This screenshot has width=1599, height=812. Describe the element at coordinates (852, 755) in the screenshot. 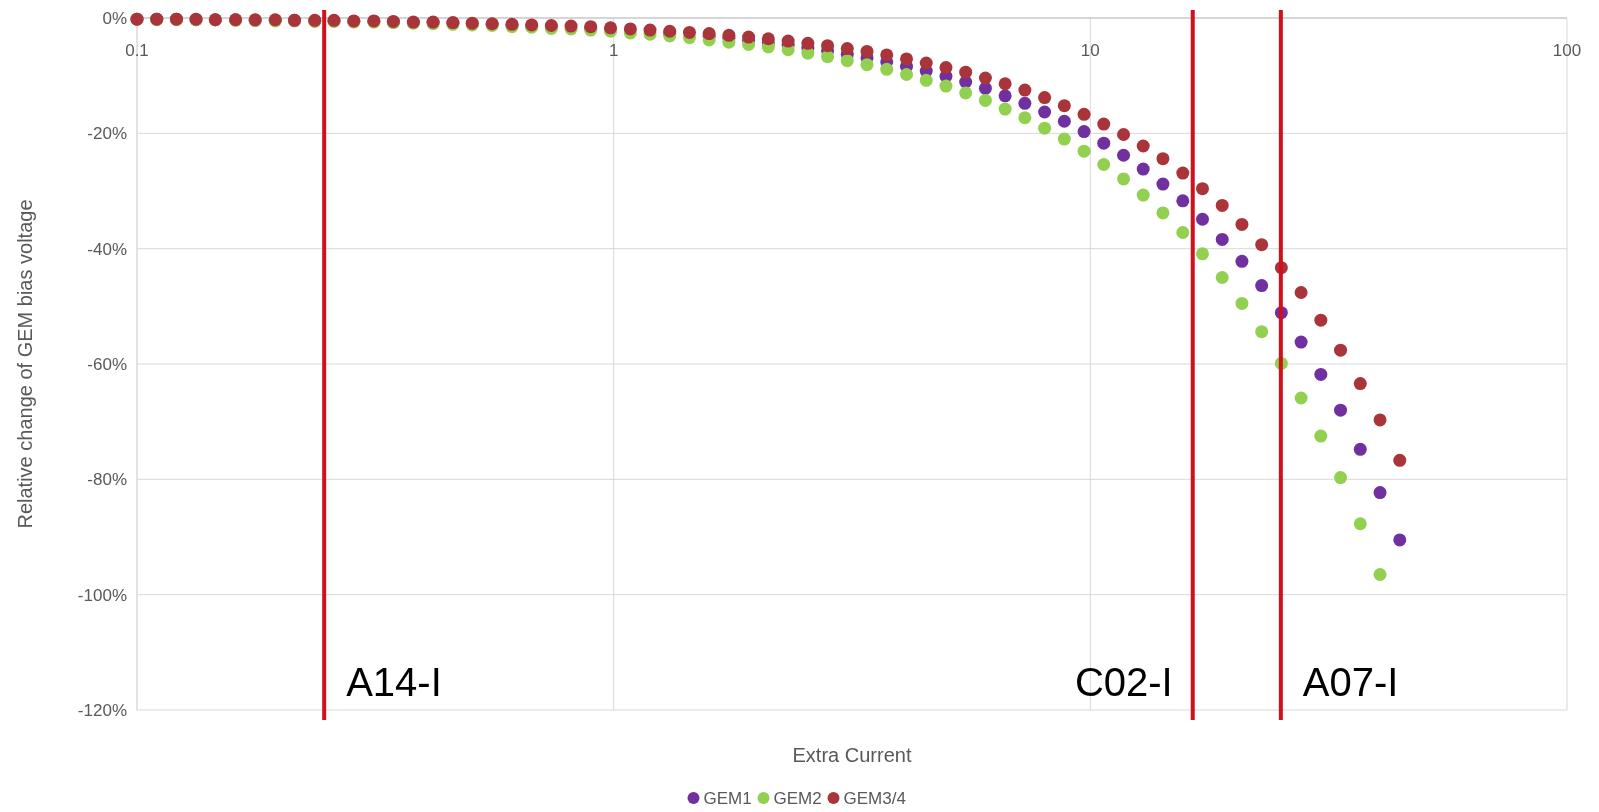

I see `x-axis-title: Extra Current` at that location.